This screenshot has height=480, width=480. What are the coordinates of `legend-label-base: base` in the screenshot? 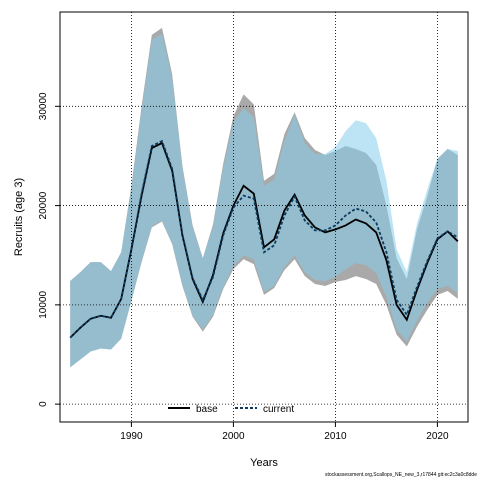 It's located at (207, 409).